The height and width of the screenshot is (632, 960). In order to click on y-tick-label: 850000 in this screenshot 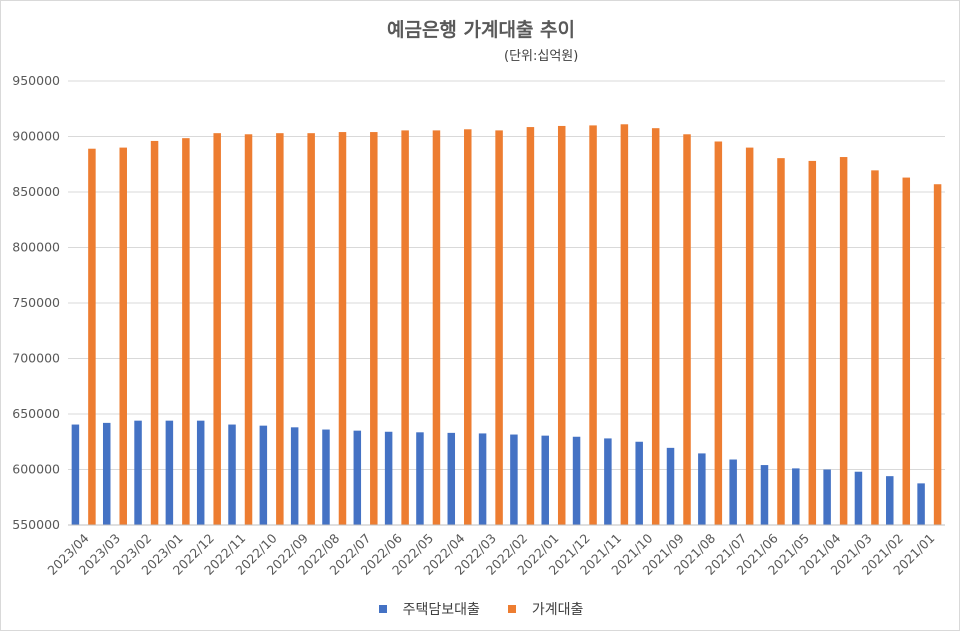, I will do `click(36, 191)`.